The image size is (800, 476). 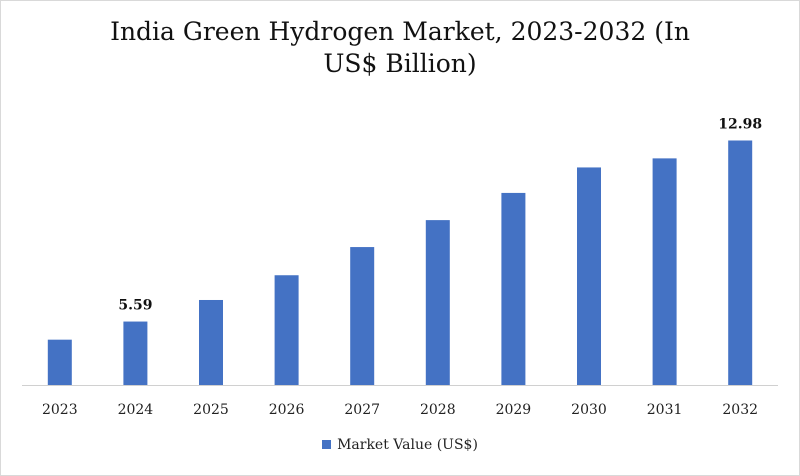 I want to click on bar-2029, so click(x=513, y=288).